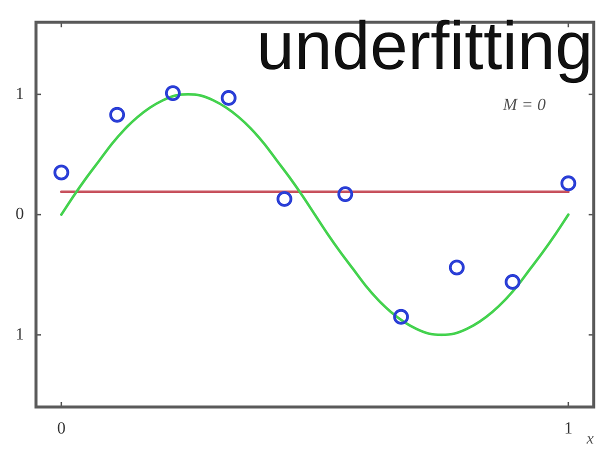 The image size is (603, 450). I want to click on x-axis-title: x, so click(590, 439).